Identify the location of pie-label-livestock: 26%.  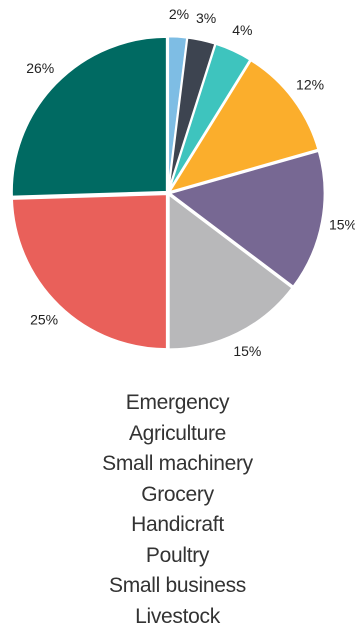
(40, 68).